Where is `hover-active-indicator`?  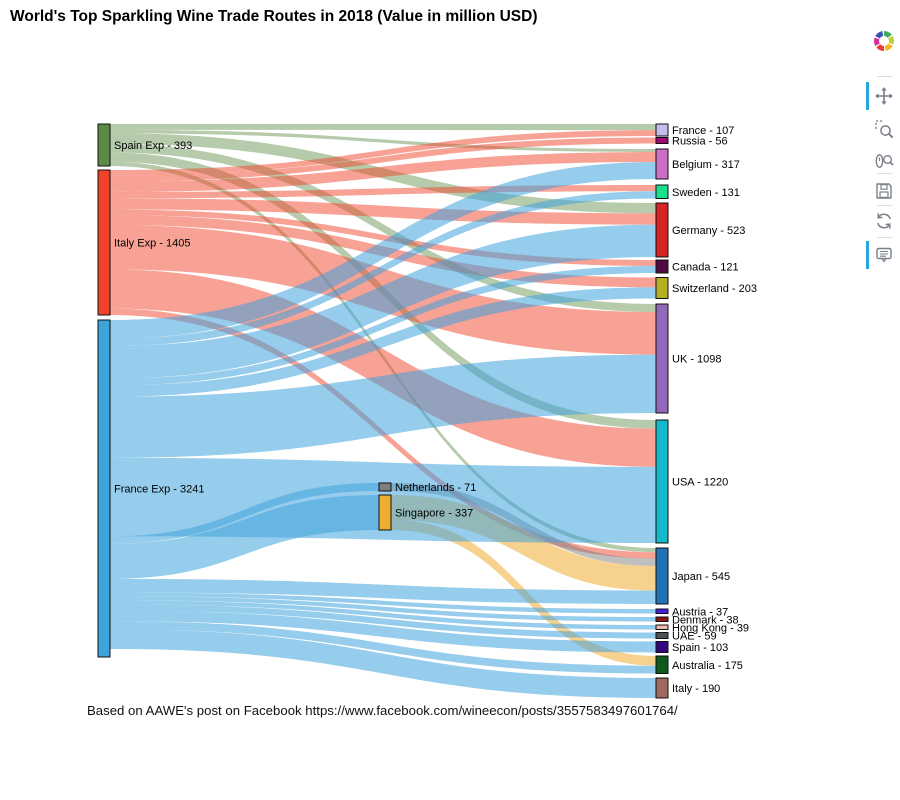
hover-active-indicator is located at coordinates (867, 255).